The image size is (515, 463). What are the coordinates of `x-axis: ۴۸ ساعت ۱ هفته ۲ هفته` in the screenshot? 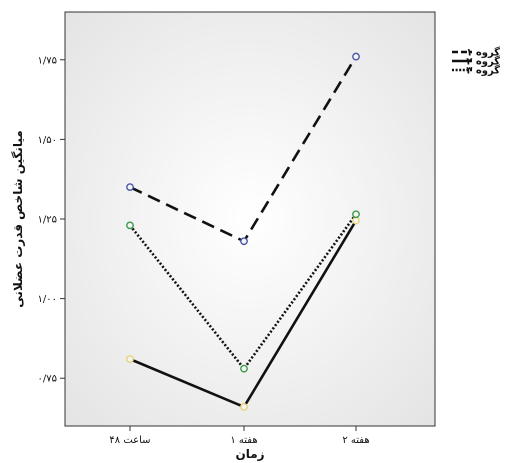 It's located at (239, 436).